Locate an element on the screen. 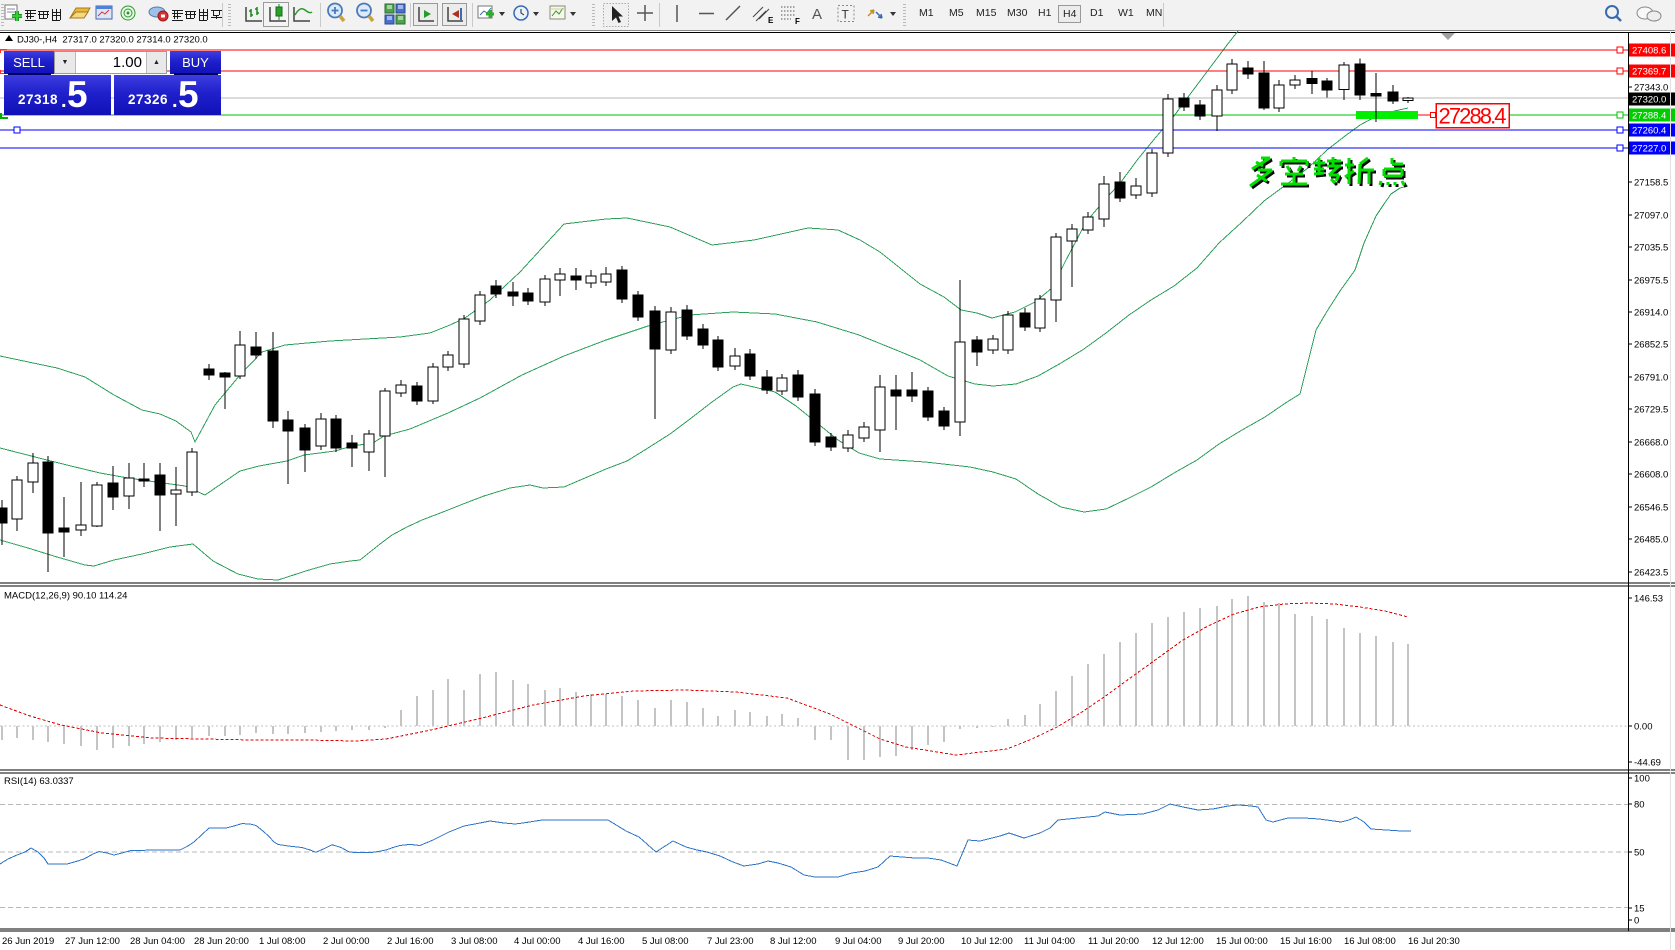  svg-text: 11 Jul 04:00 is located at coordinates (1049, 941).